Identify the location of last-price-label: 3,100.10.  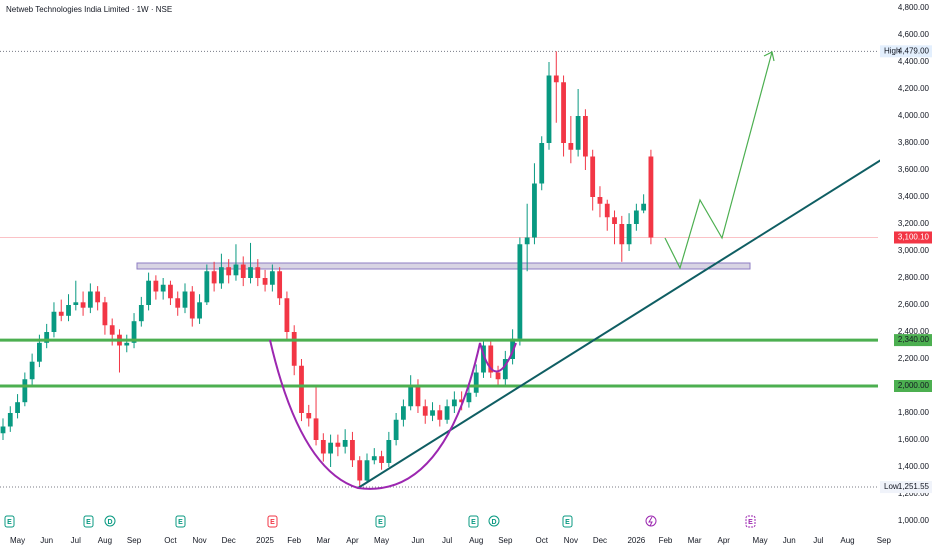
(914, 237).